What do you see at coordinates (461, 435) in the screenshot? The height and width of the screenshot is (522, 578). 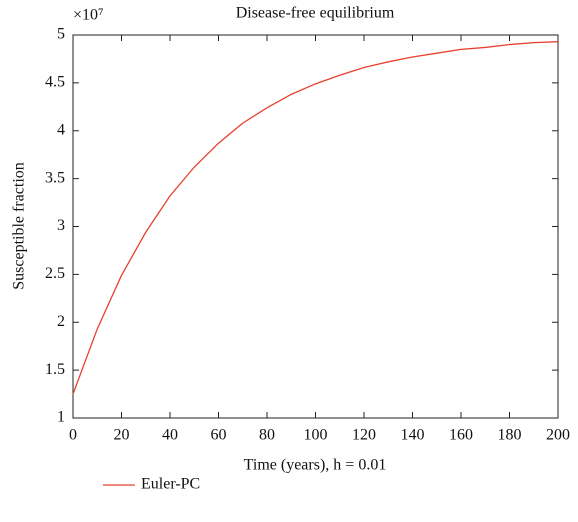 I see `x-tick-label: 160` at bounding box center [461, 435].